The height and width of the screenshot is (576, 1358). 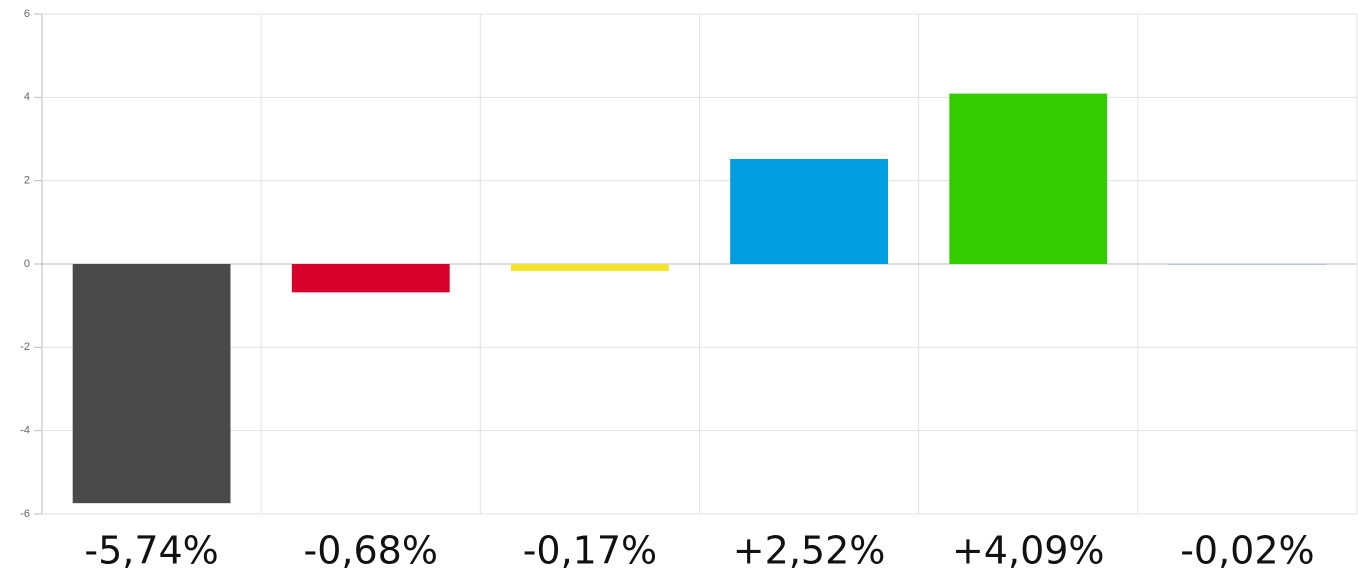 What do you see at coordinates (27, 181) in the screenshot?
I see `y-tick-label: 2` at bounding box center [27, 181].